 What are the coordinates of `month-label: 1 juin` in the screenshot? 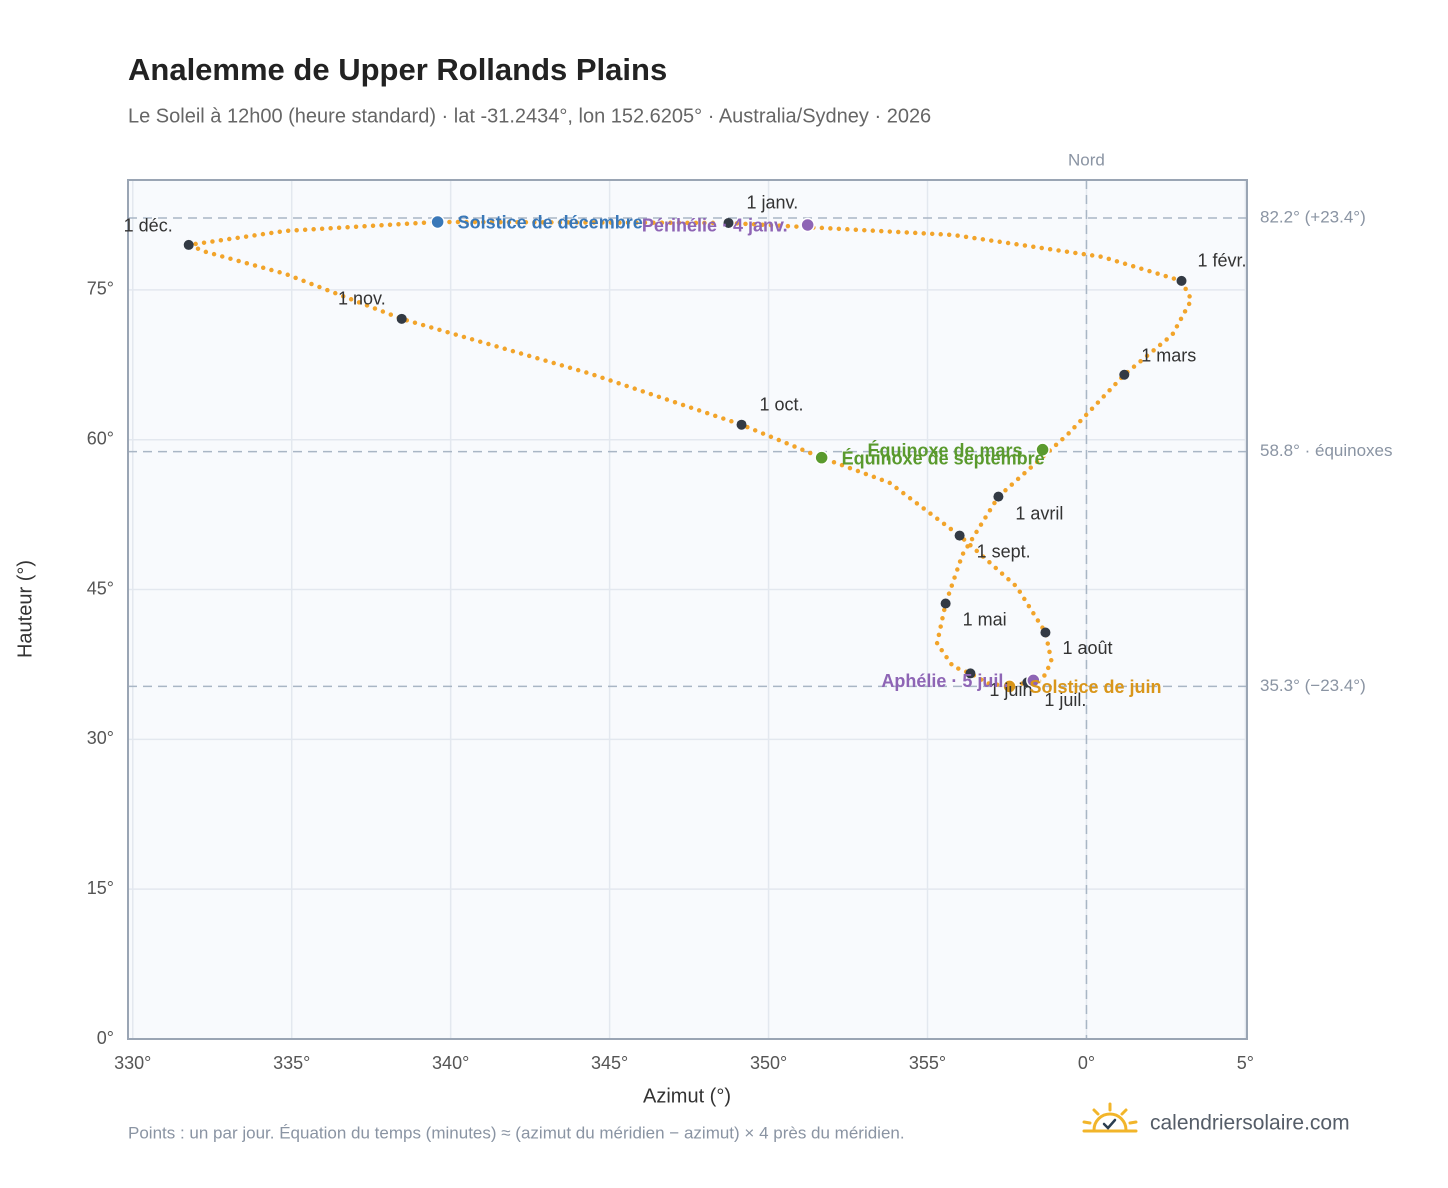 It's located at (1010, 690).